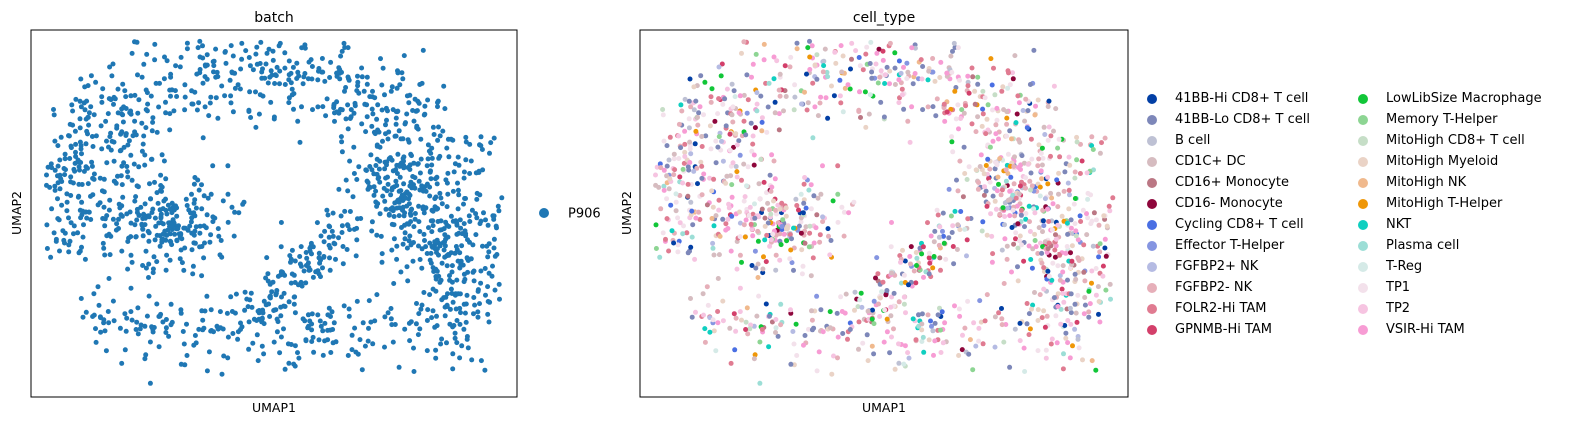 Image resolution: width=1582 pixels, height=429 pixels. Describe the element at coordinates (1363, 308) in the screenshot. I see `legend-marker` at that location.